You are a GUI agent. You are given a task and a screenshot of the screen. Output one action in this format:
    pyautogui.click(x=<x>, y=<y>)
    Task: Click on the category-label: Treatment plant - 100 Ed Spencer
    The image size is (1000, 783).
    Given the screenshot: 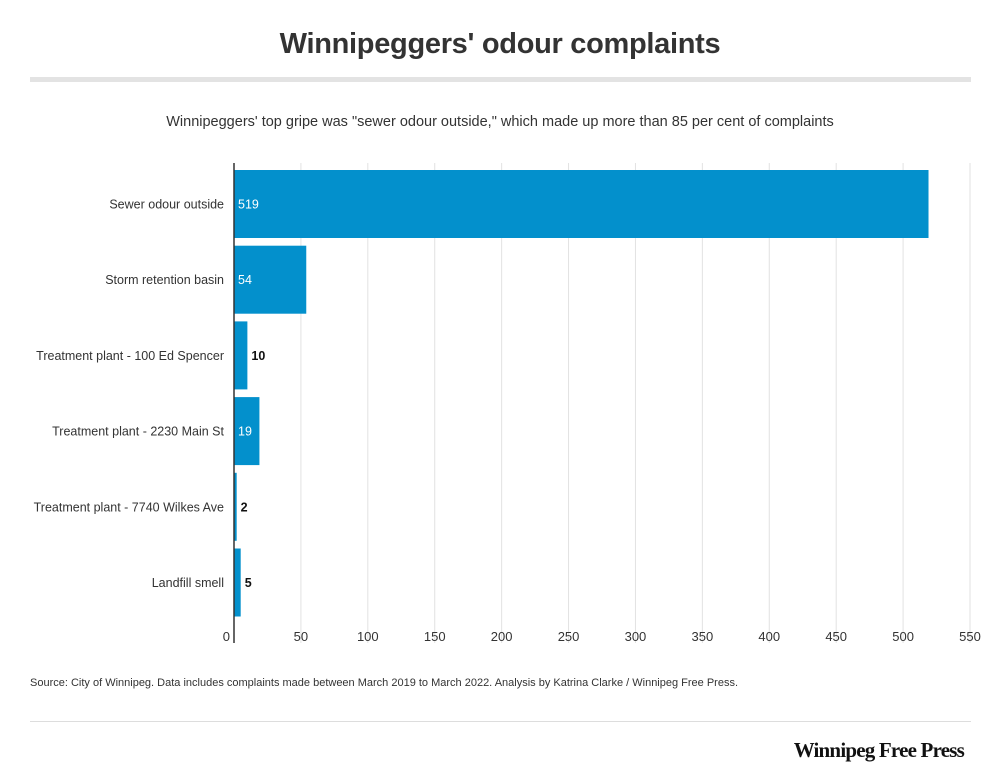 What is the action you would take?
    pyautogui.click(x=130, y=356)
    